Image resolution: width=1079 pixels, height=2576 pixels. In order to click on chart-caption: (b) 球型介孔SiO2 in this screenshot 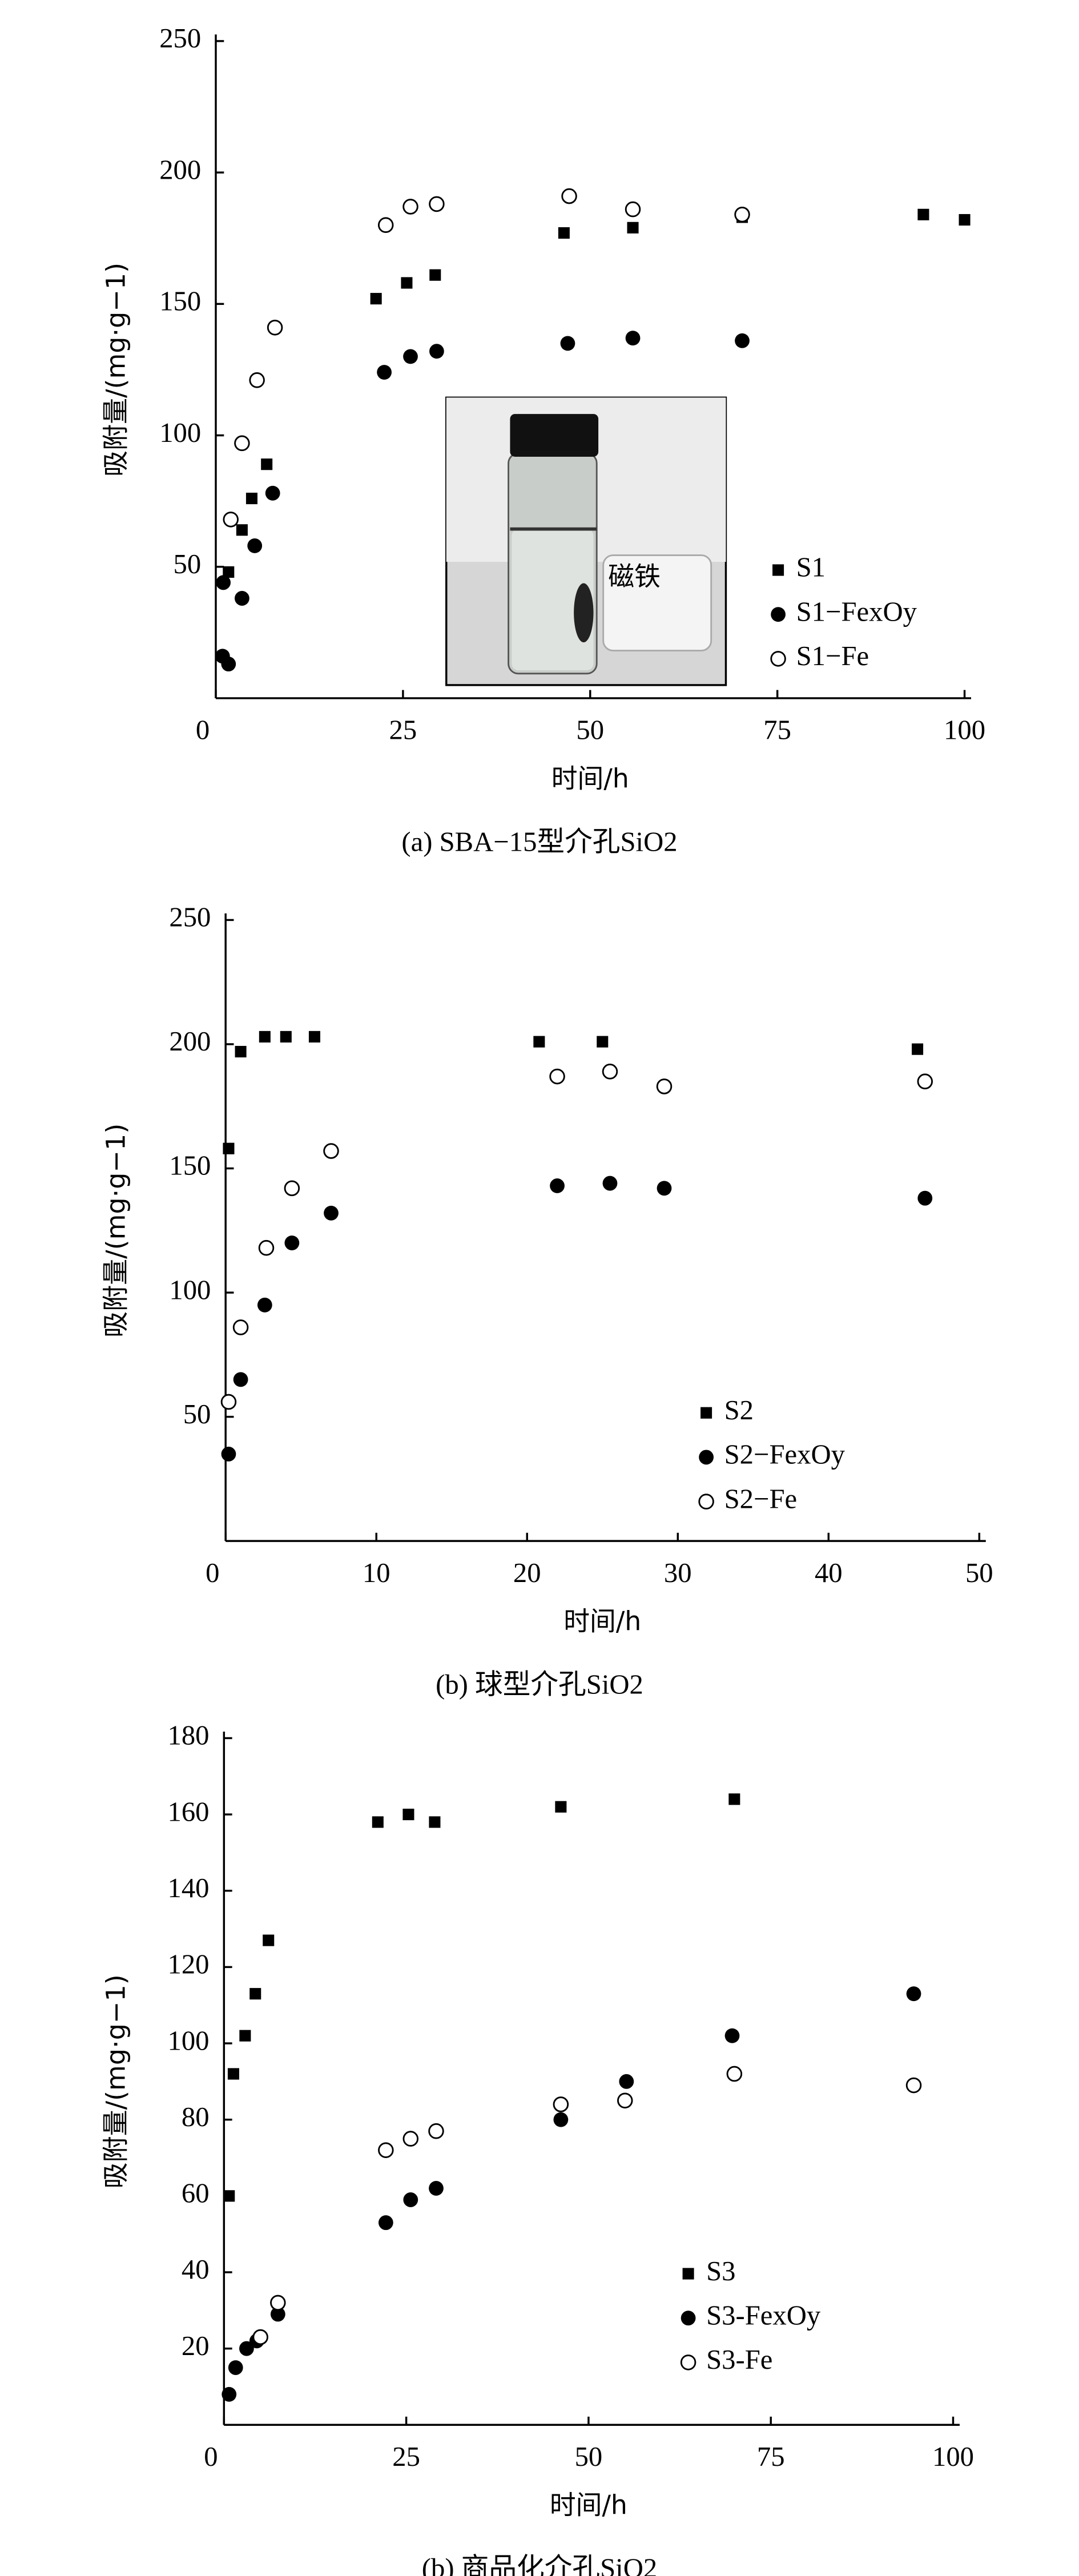, I will do `click(539, 1684)`.